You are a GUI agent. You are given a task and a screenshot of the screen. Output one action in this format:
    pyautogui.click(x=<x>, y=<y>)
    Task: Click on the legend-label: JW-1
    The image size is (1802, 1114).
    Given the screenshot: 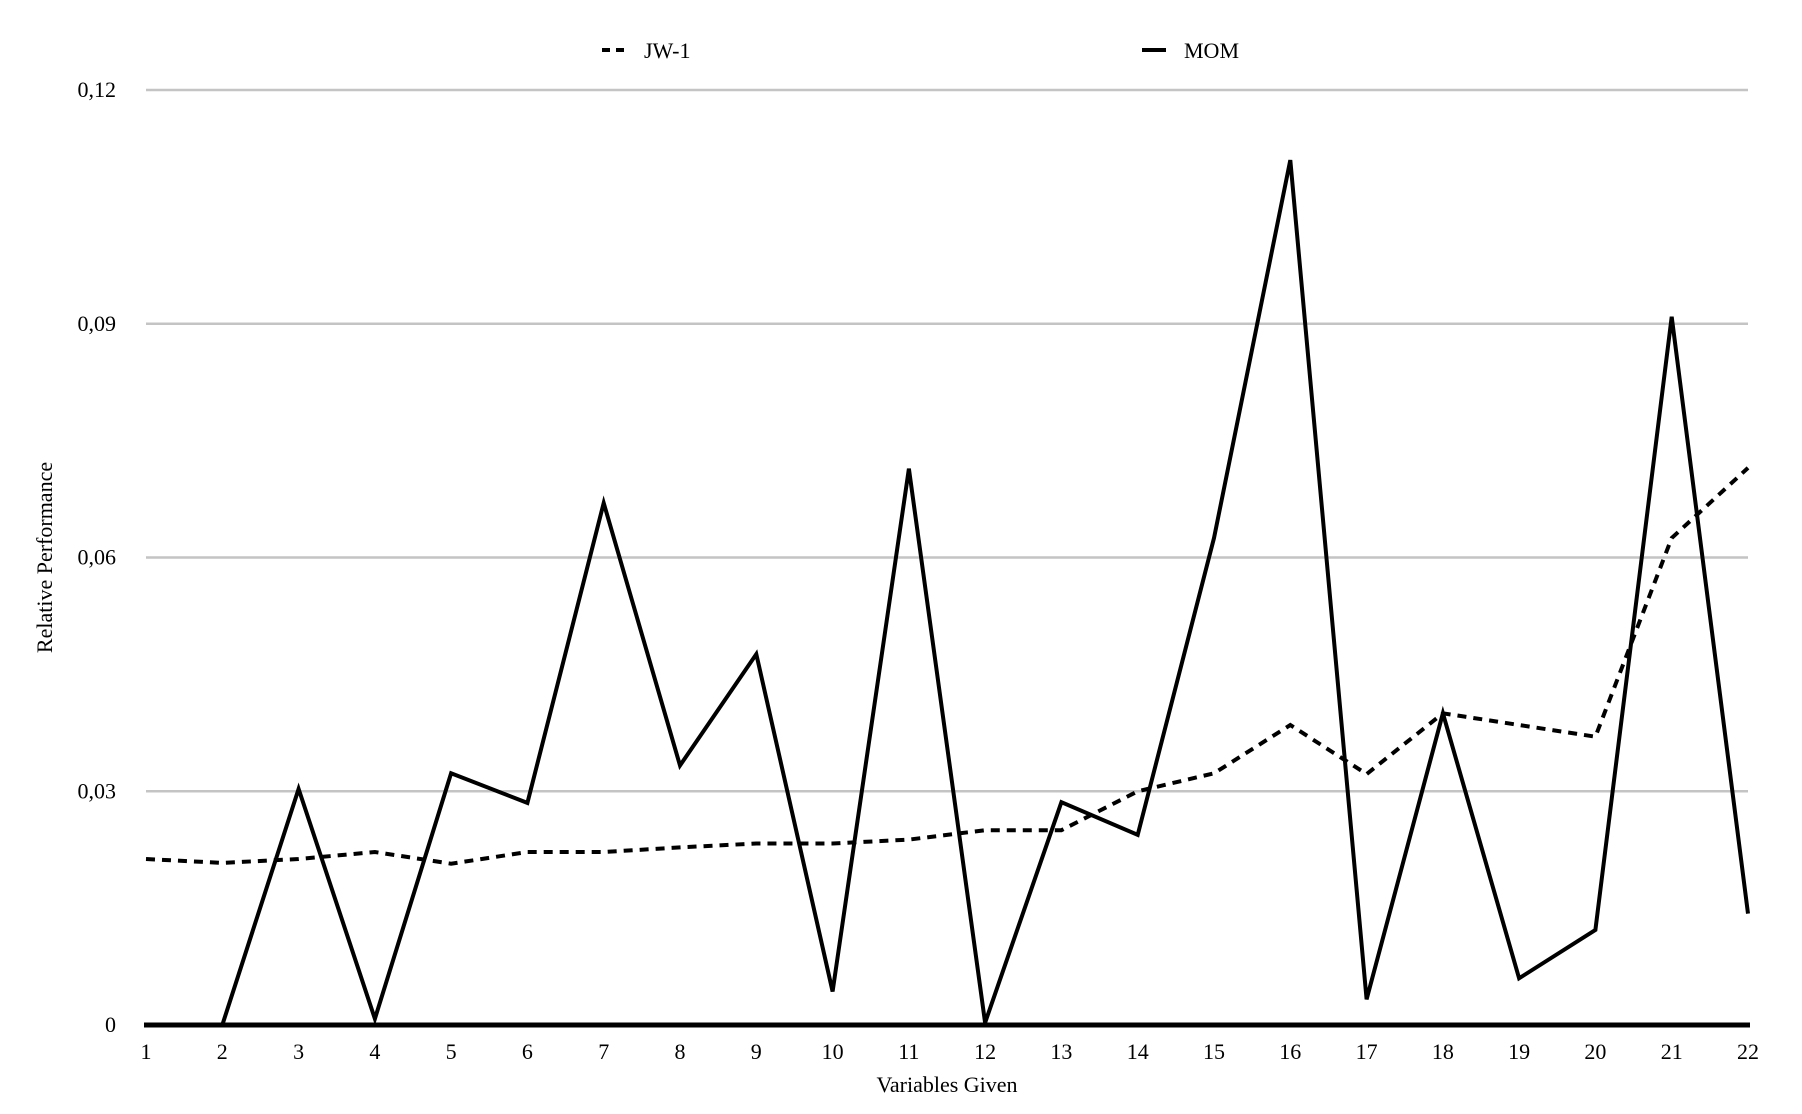 What is the action you would take?
    pyautogui.click(x=667, y=50)
    